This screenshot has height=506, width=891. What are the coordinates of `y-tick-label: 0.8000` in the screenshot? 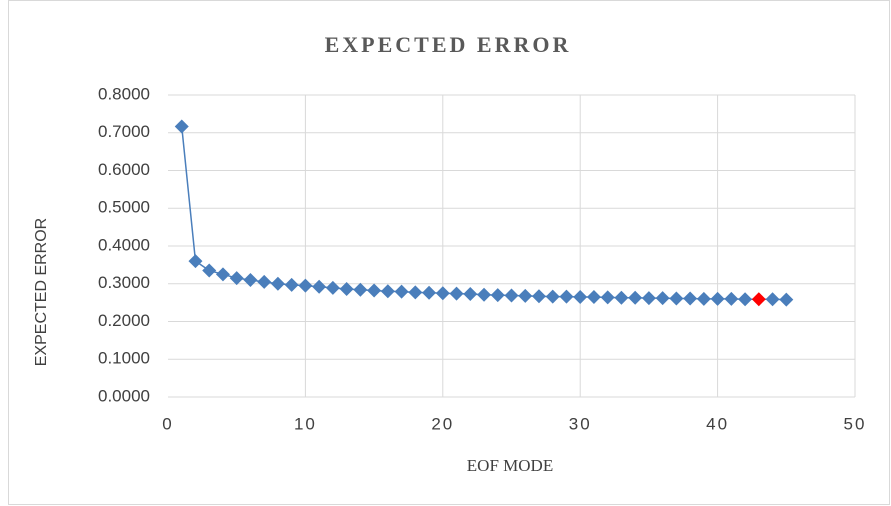 It's located at (124, 93).